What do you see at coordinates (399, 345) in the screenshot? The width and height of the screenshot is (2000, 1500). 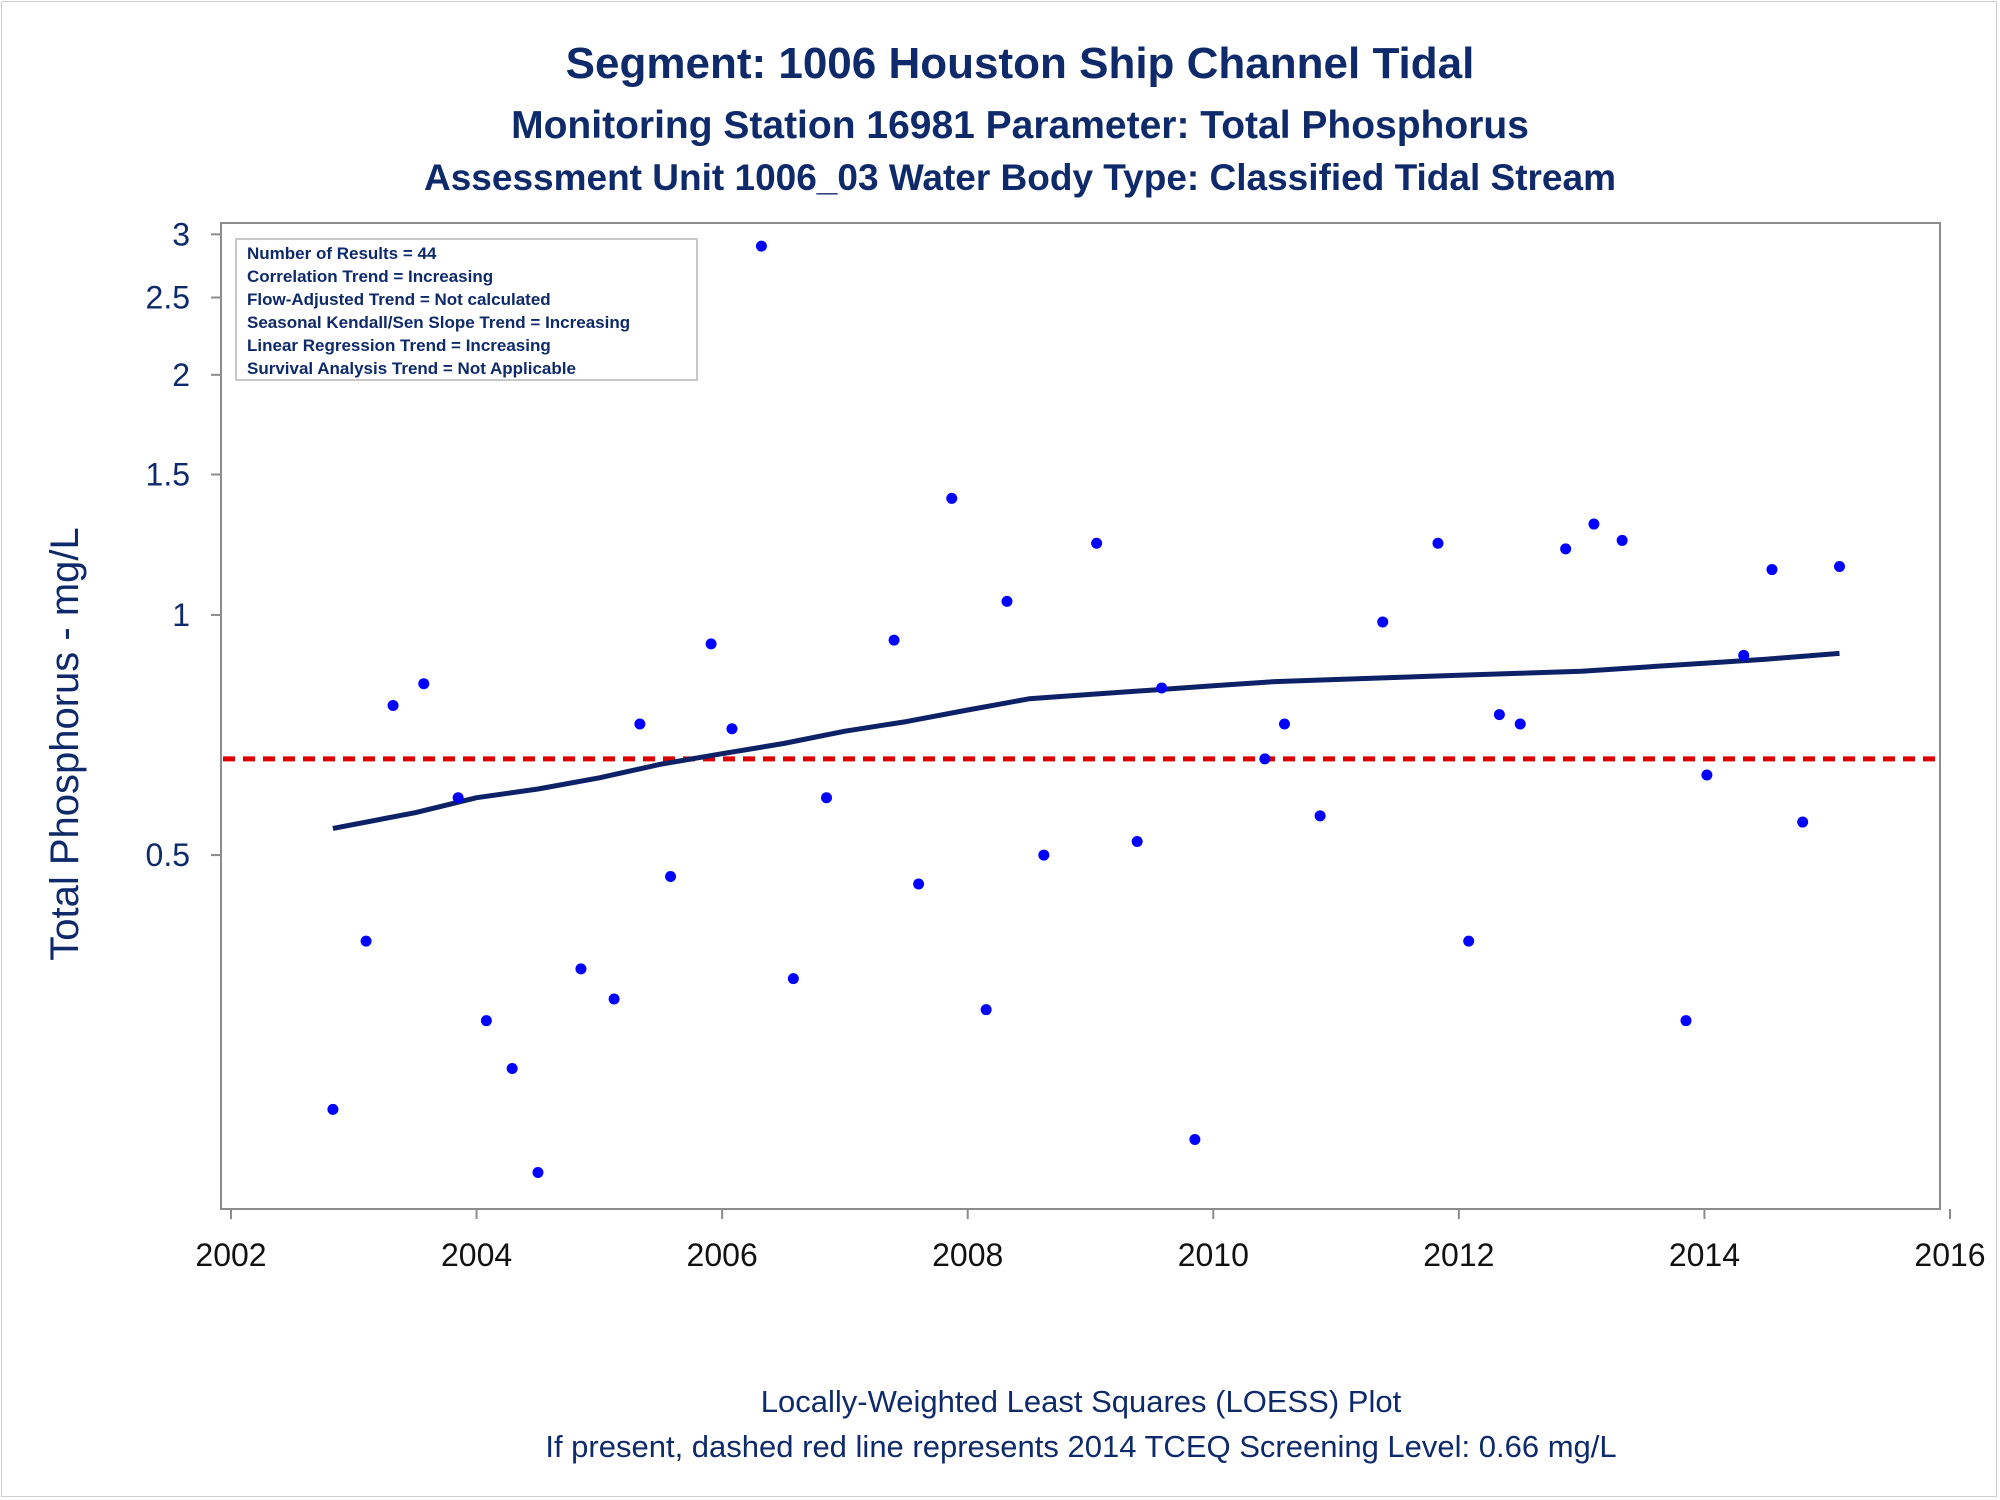 I see `info-box-line: Linear Regression Trend = Increasing` at bounding box center [399, 345].